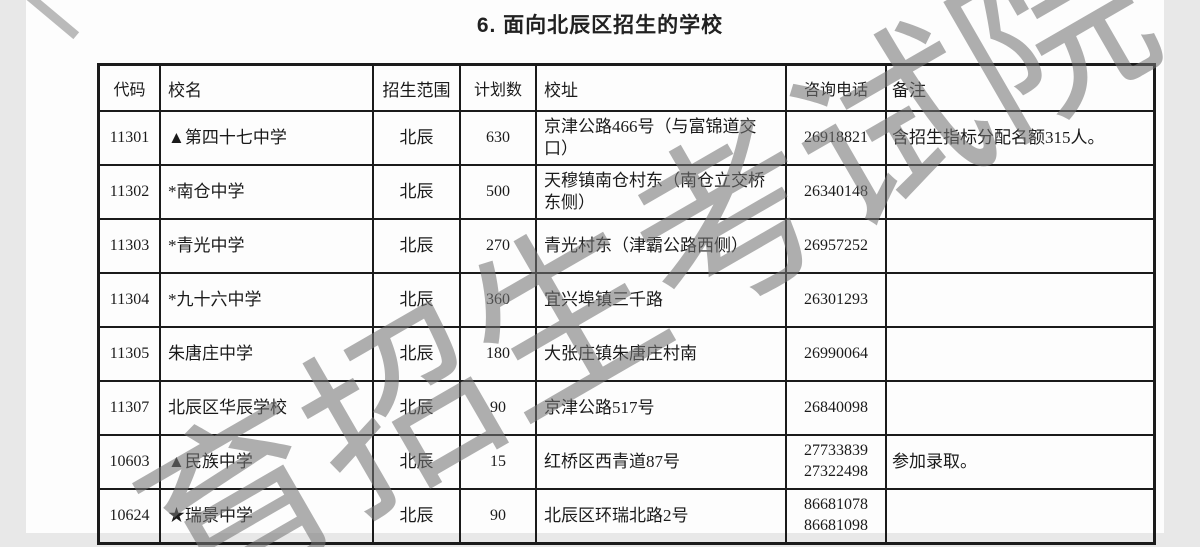 The width and height of the screenshot is (1200, 547). What do you see at coordinates (129, 87) in the screenshot?
I see `column-header-code: 代码` at bounding box center [129, 87].